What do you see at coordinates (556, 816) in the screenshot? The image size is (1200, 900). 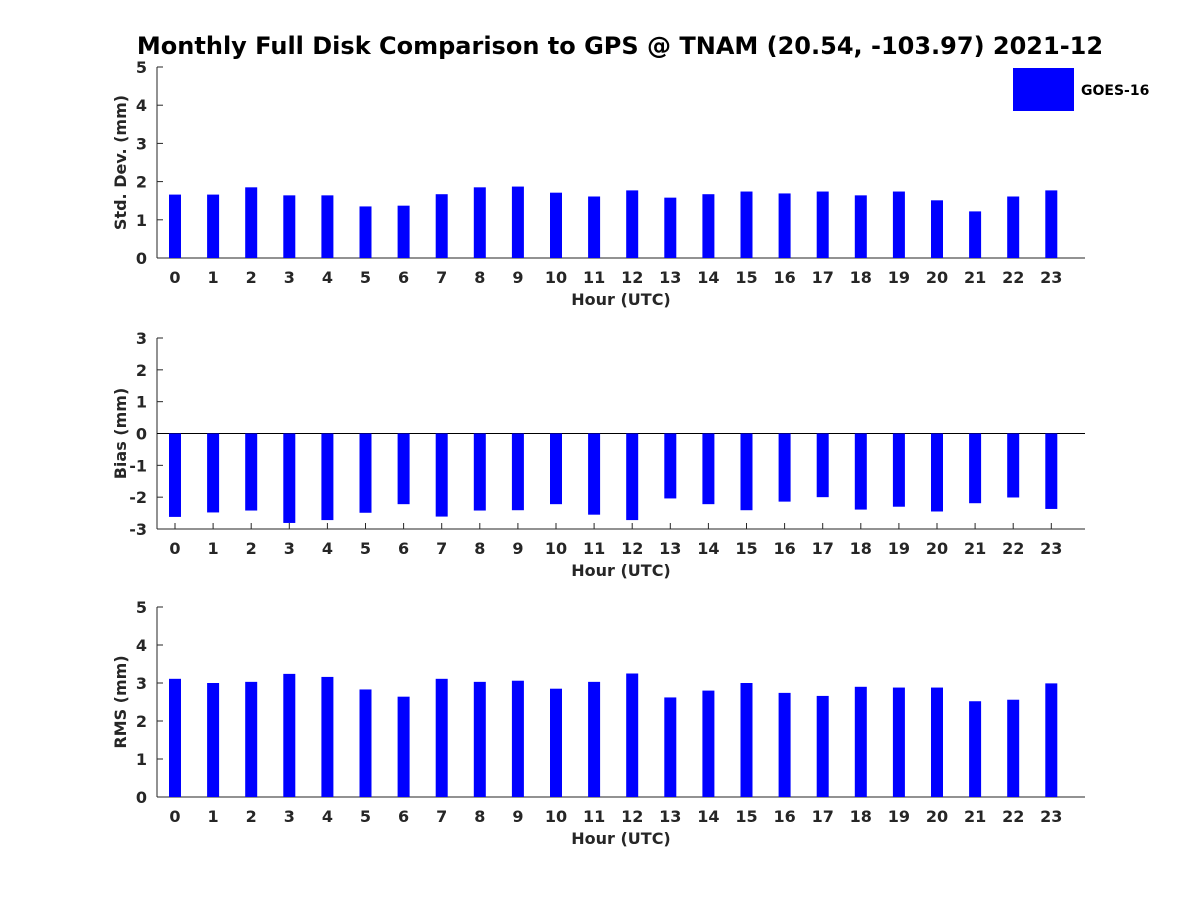 I see `x-tick-label: 10` at bounding box center [556, 816].